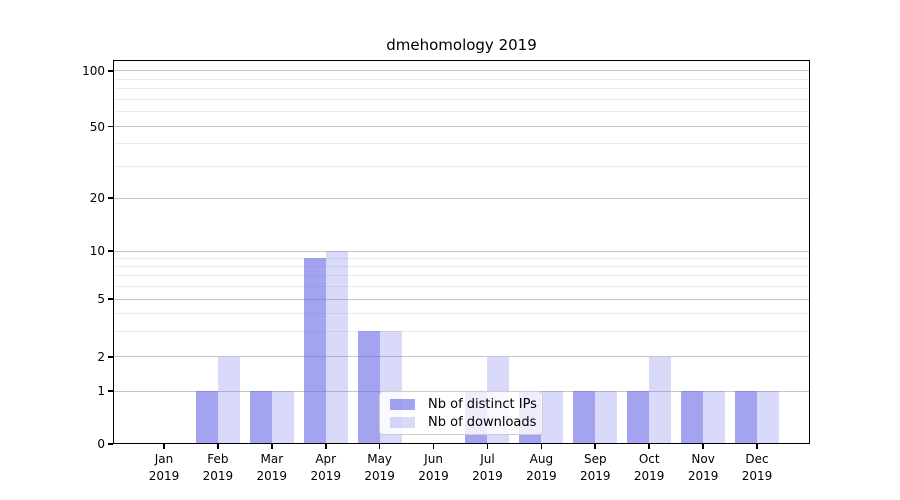 The height and width of the screenshot is (500, 900). What do you see at coordinates (93, 70) in the screenshot?
I see `y-tick-label: 100` at bounding box center [93, 70].